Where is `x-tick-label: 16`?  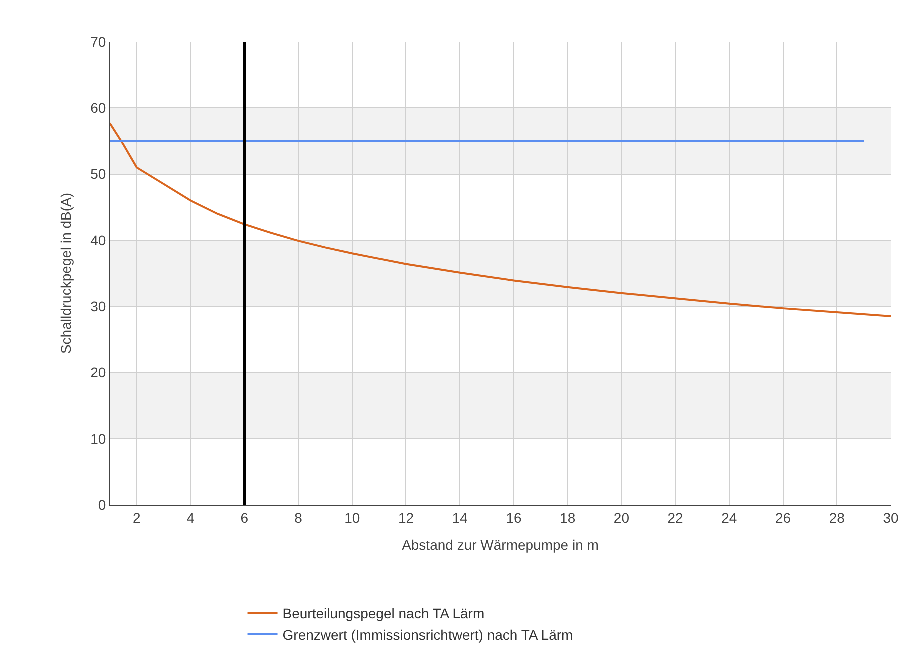
x-tick-label: 16 is located at coordinates (514, 518).